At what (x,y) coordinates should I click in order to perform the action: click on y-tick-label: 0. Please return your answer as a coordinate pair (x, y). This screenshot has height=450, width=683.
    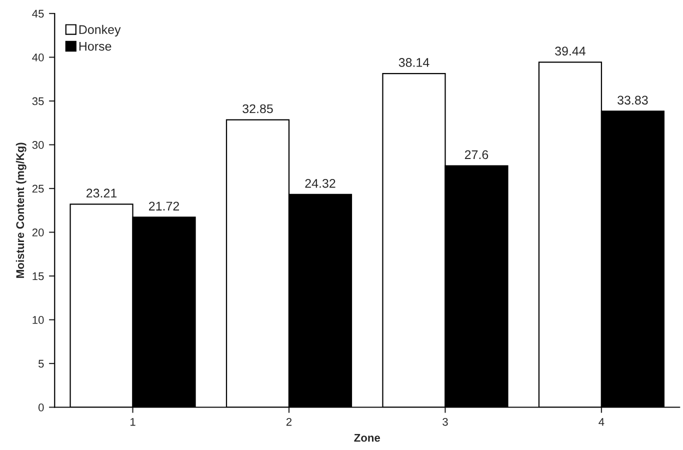
    Looking at the image, I should click on (41, 408).